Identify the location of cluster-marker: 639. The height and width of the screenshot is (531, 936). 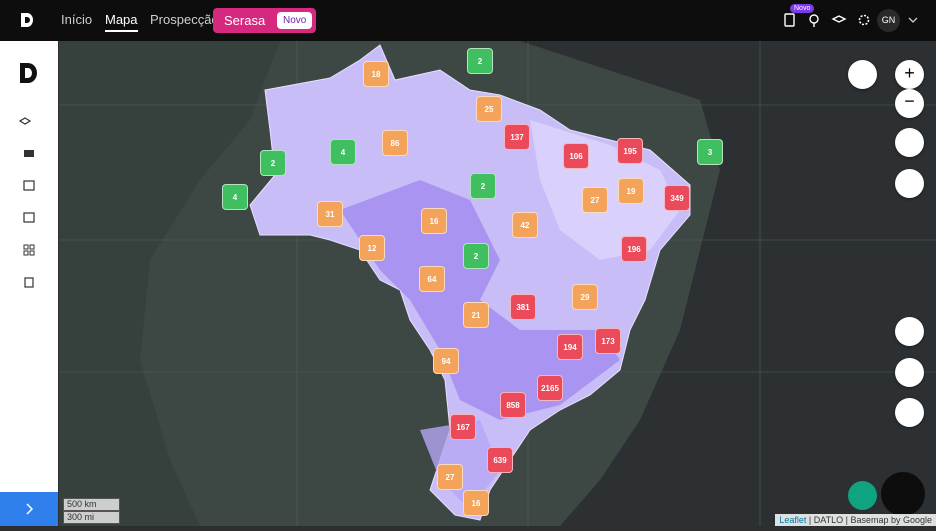
(500, 460).